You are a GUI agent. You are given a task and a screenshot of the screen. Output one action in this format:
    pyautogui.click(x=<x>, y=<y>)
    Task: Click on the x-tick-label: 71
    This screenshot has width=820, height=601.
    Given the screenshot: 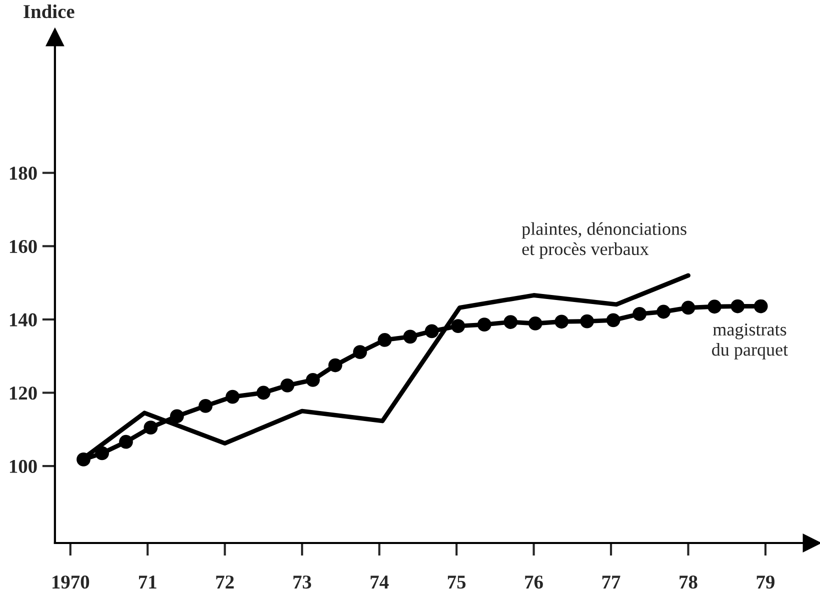 What is the action you would take?
    pyautogui.click(x=147, y=582)
    